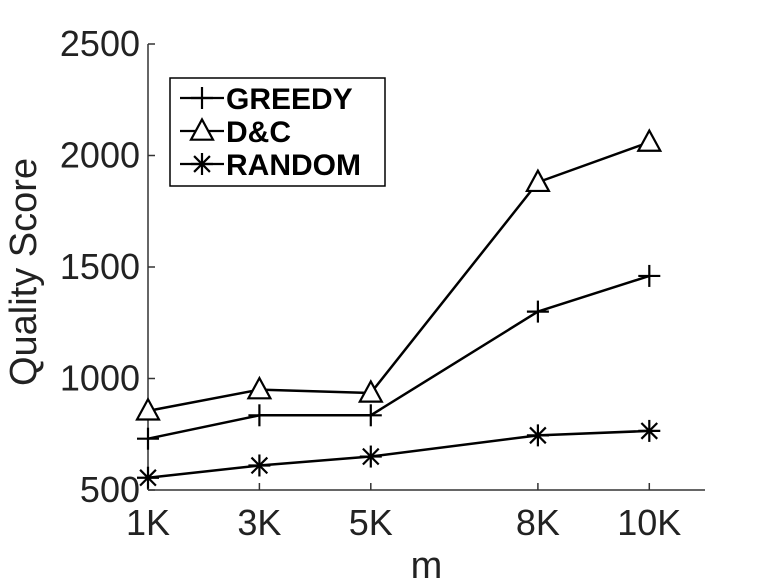 The image size is (778, 584). Describe the element at coordinates (148, 522) in the screenshot. I see `x-tick-label: 1K` at that location.